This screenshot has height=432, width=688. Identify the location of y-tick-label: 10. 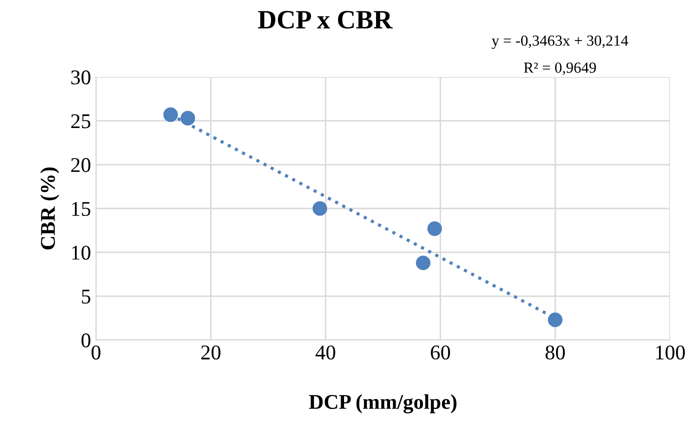
(81, 253).